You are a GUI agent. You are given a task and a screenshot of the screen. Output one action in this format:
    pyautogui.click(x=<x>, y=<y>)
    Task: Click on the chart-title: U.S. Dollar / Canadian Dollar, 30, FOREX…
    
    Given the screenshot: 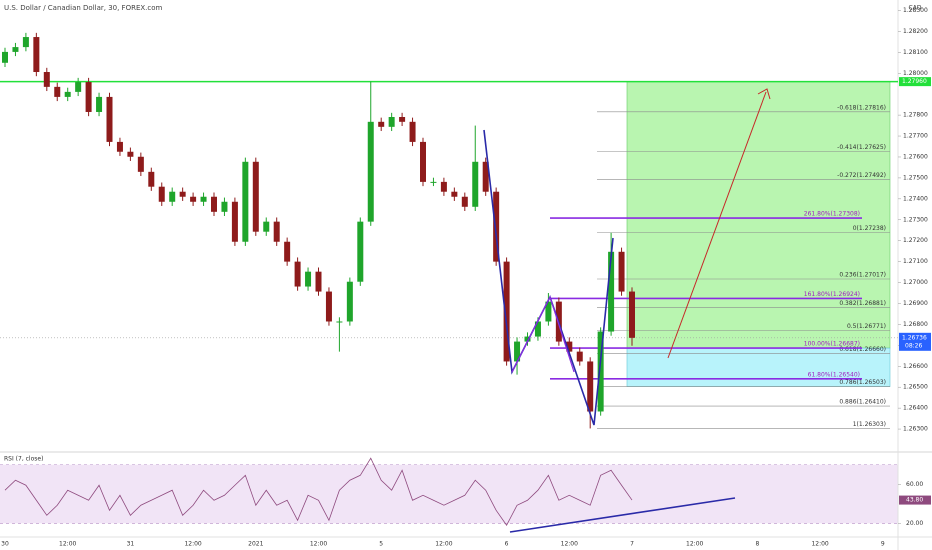 What is the action you would take?
    pyautogui.click(x=83, y=8)
    